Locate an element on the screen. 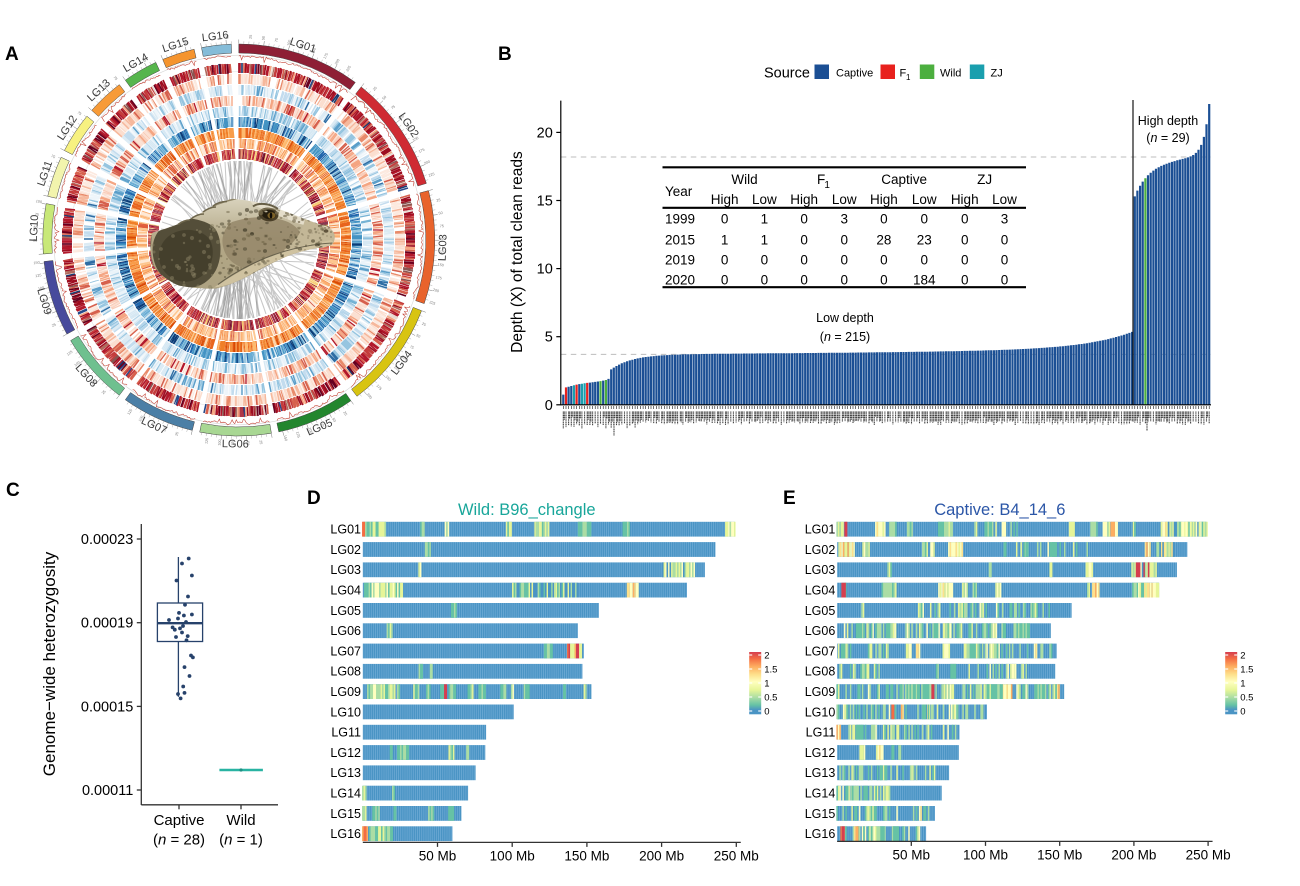 The width and height of the screenshot is (1300, 886). svg-text: LG03 is located at coordinates (443, 247).